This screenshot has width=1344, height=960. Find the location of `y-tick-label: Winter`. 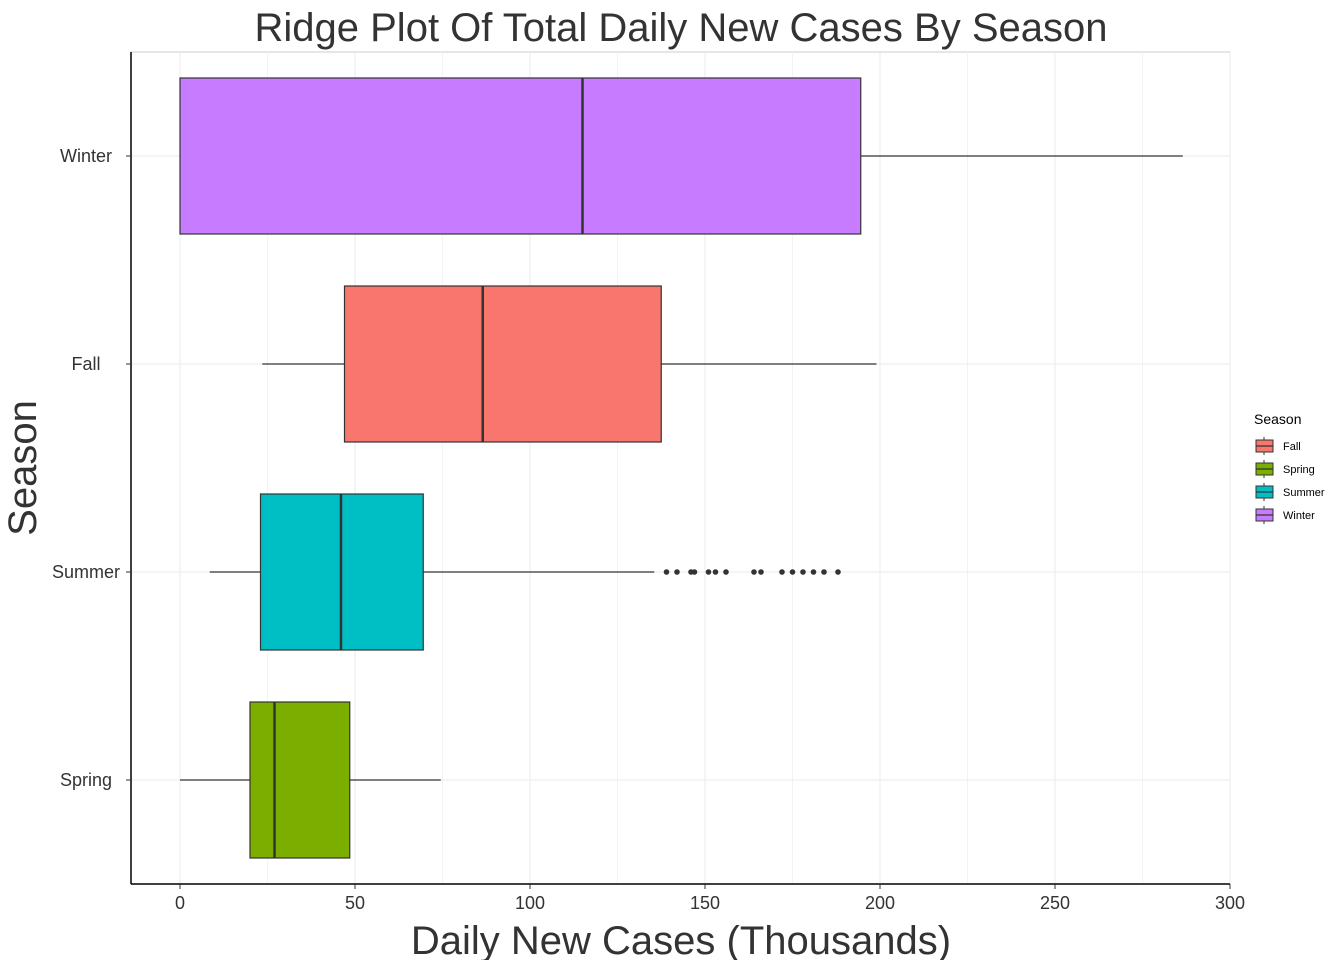

y-tick-label: Winter is located at coordinates (86, 156).